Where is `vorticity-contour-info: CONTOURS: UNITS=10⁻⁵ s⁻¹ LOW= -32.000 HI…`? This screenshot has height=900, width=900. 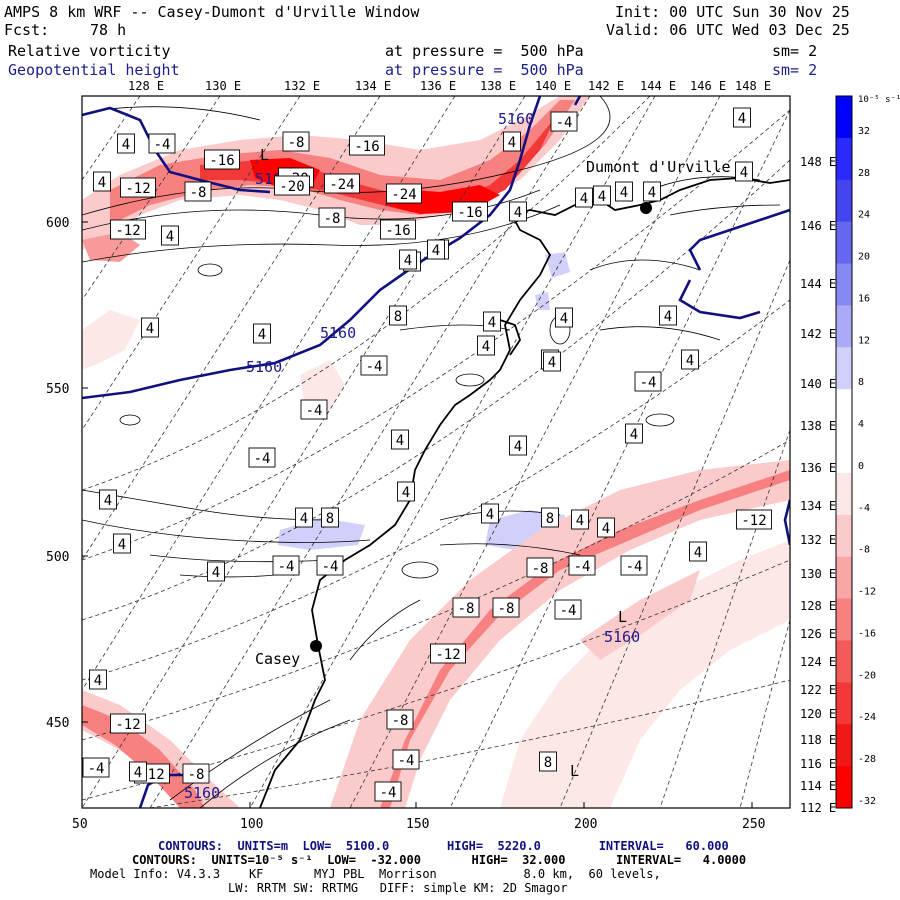
vorticity-contour-info: CONTOURS: UNITS=10⁻⁵ s⁻¹ LOW= -32.000 HI… is located at coordinates (439, 860).